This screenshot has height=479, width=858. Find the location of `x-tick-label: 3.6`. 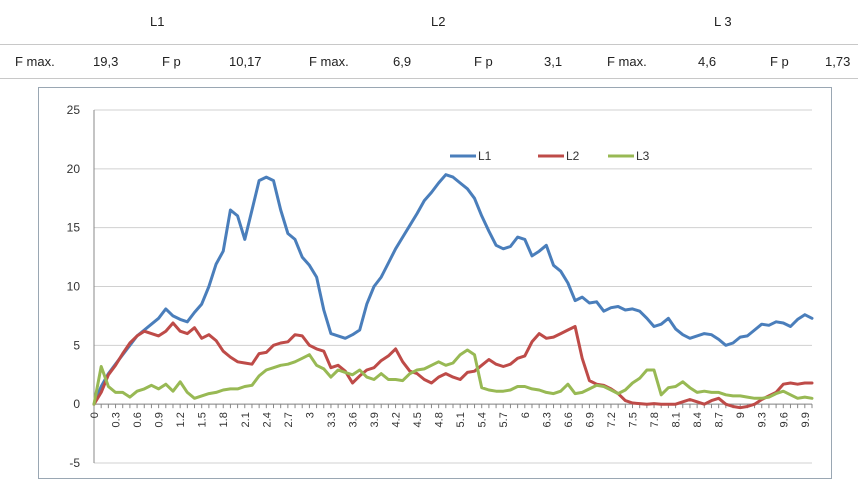

x-tick-label: 3.6 is located at coordinates (353, 419).